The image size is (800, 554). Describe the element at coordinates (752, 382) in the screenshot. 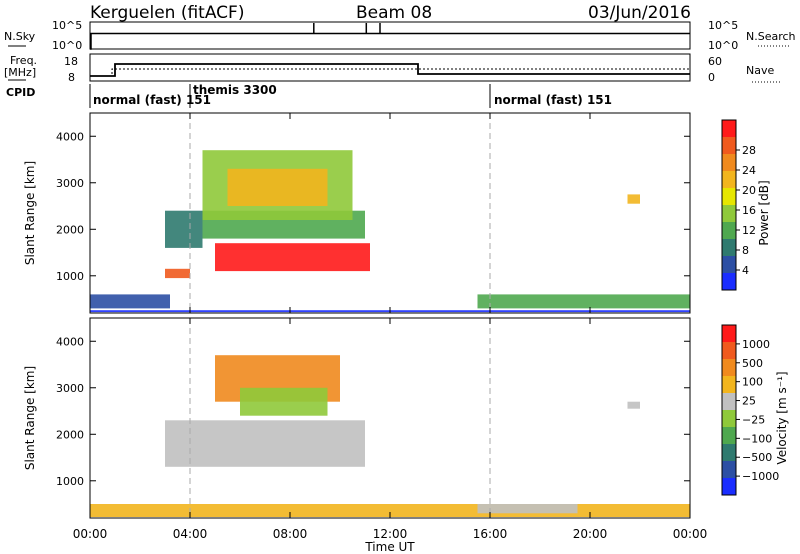

I see `chart1-colorbar-label-2: 100` at that location.